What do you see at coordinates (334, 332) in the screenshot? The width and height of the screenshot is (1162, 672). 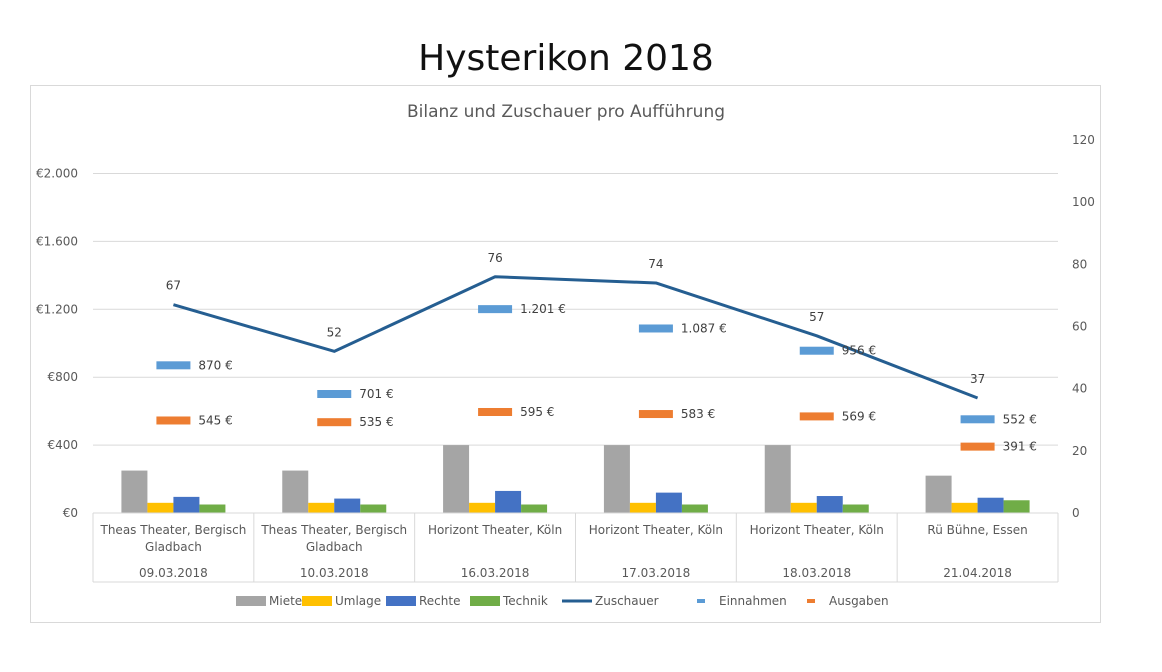 I see `zuschauer-data-label: 52` at bounding box center [334, 332].